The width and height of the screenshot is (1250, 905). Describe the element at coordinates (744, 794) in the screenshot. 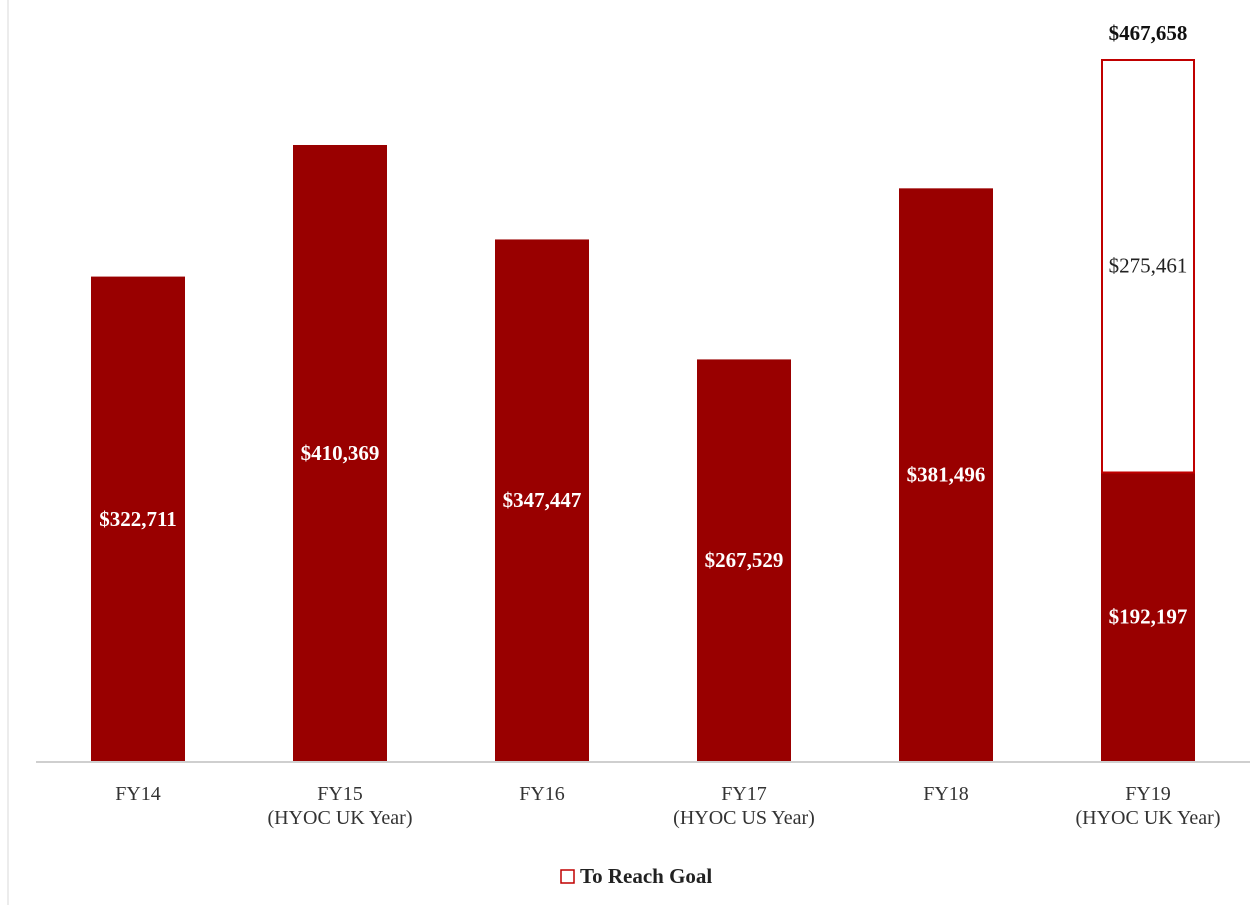

I see `x-tick-label: FY17` at that location.